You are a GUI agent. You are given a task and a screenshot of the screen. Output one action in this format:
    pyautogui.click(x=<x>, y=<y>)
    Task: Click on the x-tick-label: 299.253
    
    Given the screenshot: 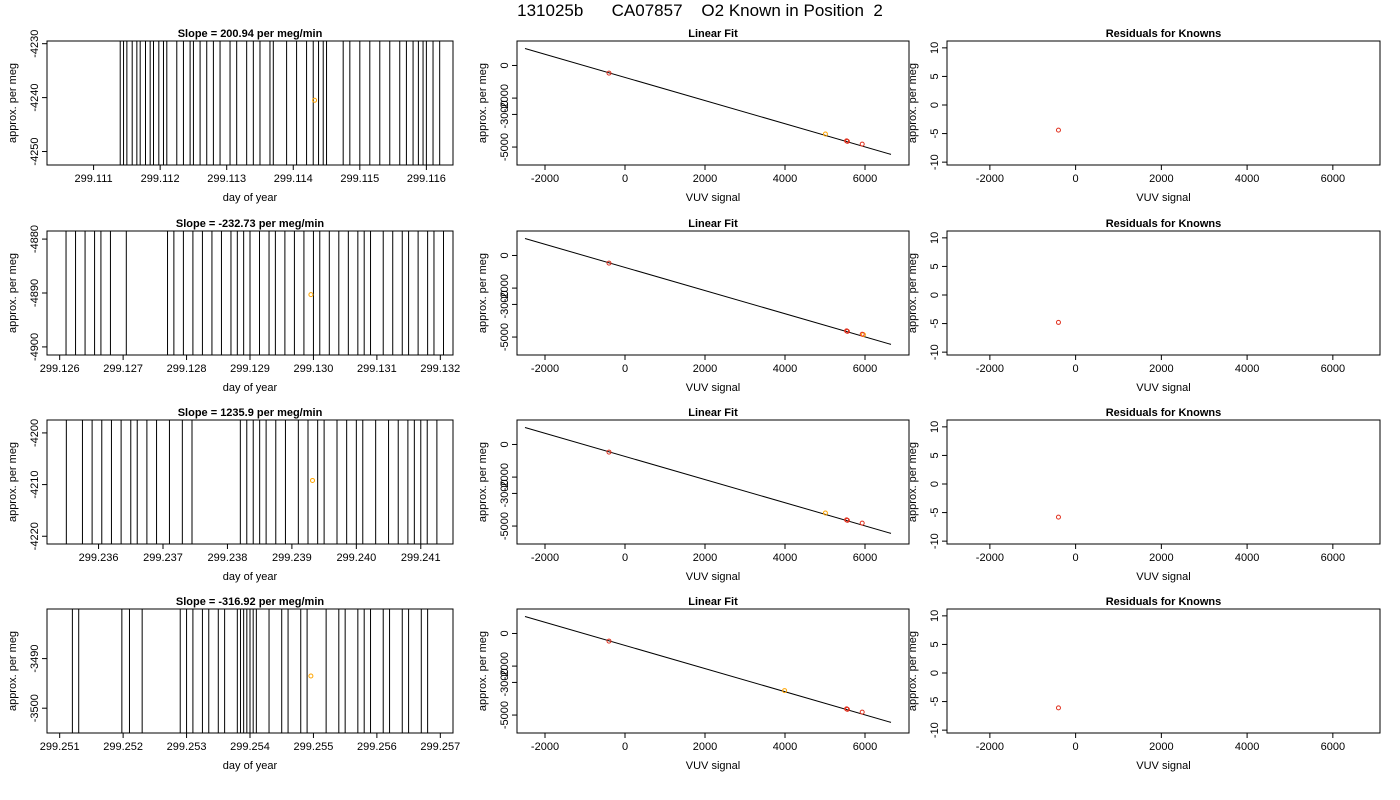 What is the action you would take?
    pyautogui.click(x=187, y=747)
    